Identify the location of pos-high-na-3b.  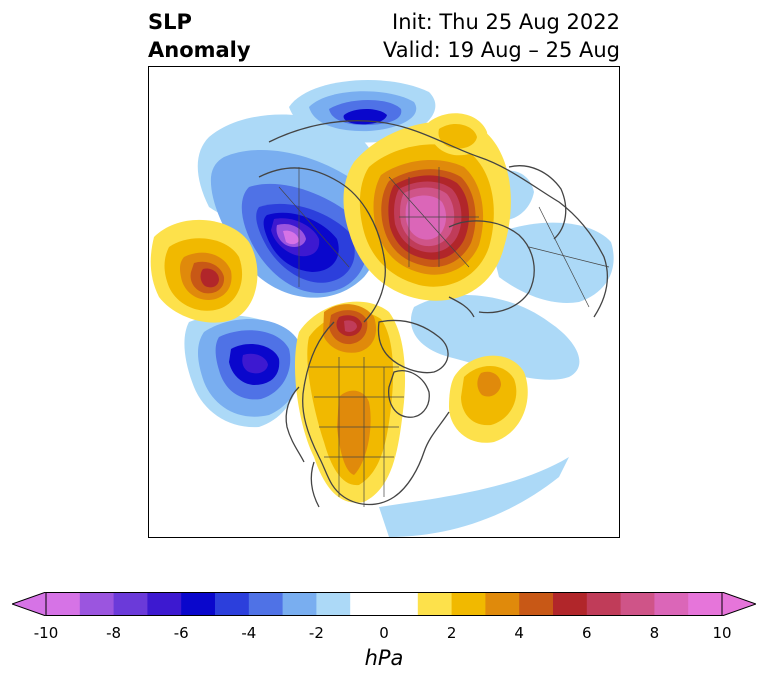
(354, 432).